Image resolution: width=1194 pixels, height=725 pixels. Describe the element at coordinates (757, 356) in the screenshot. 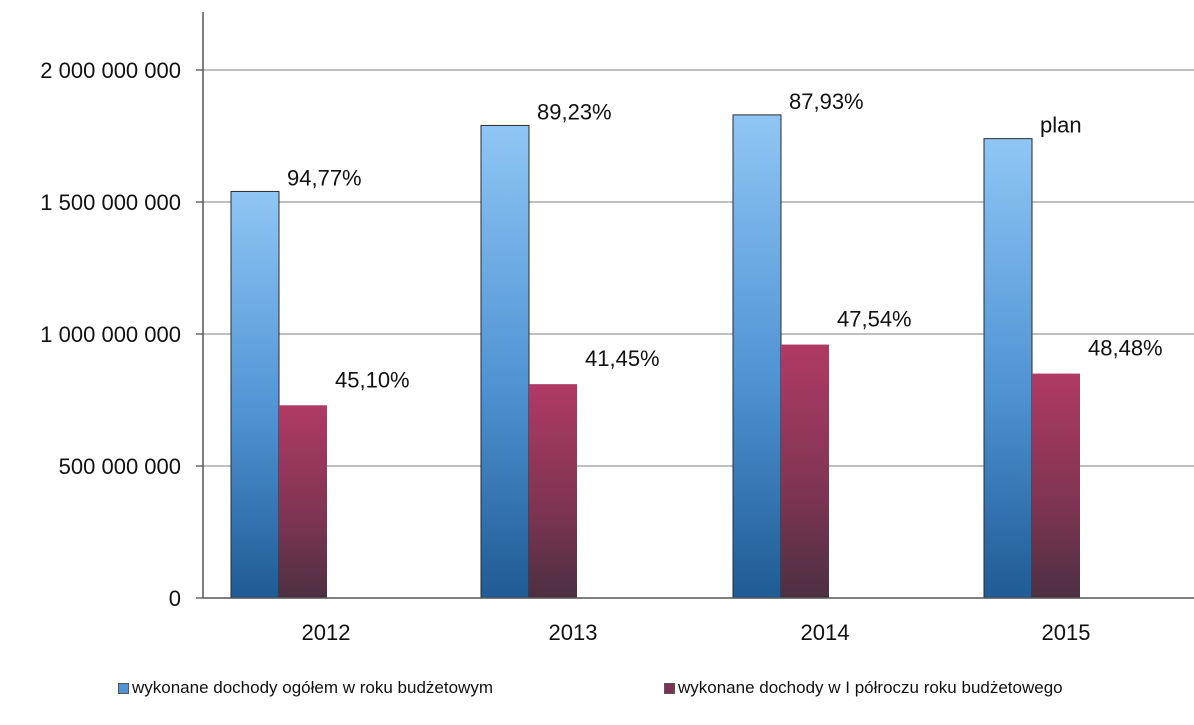

I see `bar-total-2014` at that location.